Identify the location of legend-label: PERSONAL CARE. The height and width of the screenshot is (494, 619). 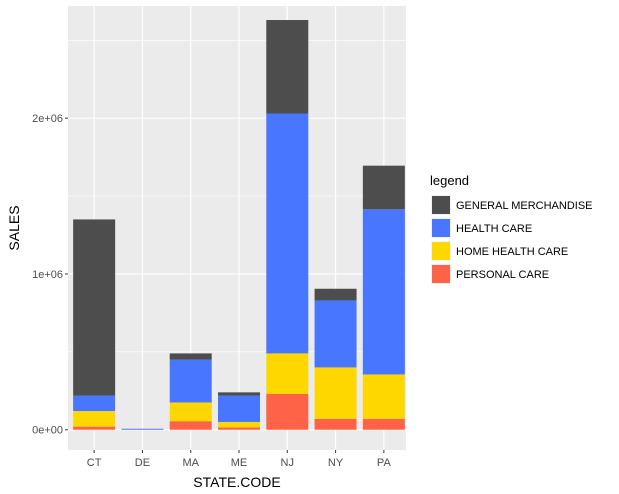
(502, 275).